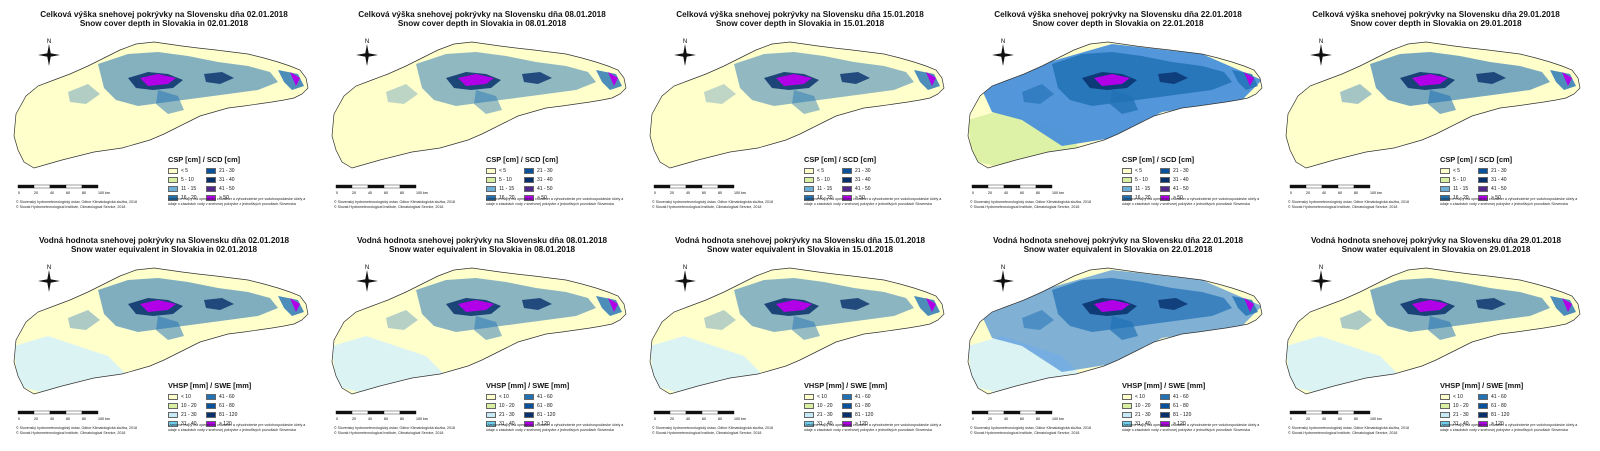 The height and width of the screenshot is (451, 1600). Describe the element at coordinates (863, 397) in the screenshot. I see `legend-label: 41 - 60` at that location.